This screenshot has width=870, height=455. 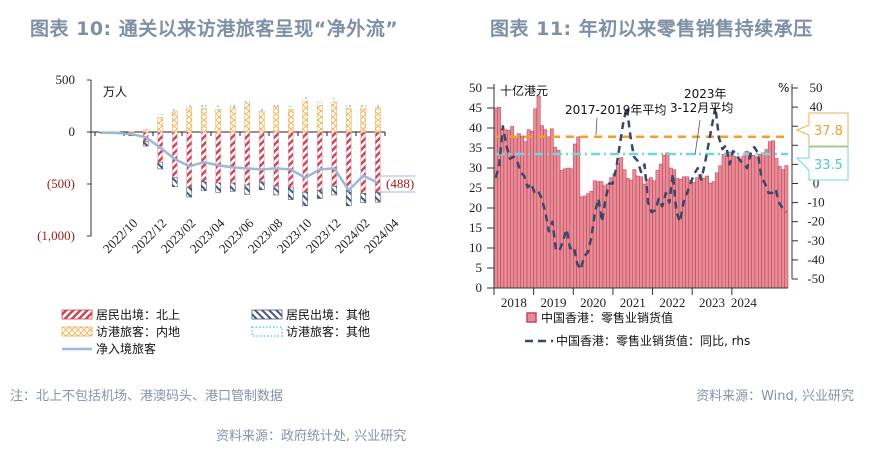 What do you see at coordinates (475, 187) in the screenshot?
I see `left-y-tick-label: 25` at bounding box center [475, 187].